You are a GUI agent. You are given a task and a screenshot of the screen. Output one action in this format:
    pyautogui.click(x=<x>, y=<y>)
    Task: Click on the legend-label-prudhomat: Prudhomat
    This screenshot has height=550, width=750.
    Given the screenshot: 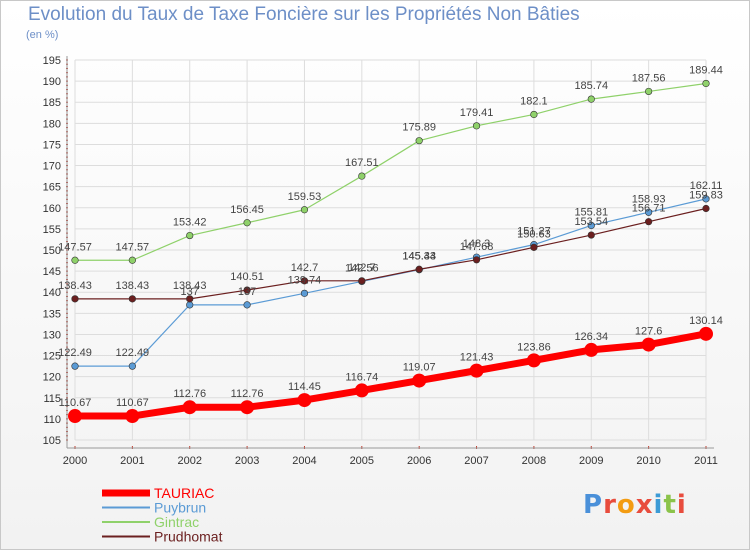 What is the action you would take?
    pyautogui.click(x=188, y=537)
    